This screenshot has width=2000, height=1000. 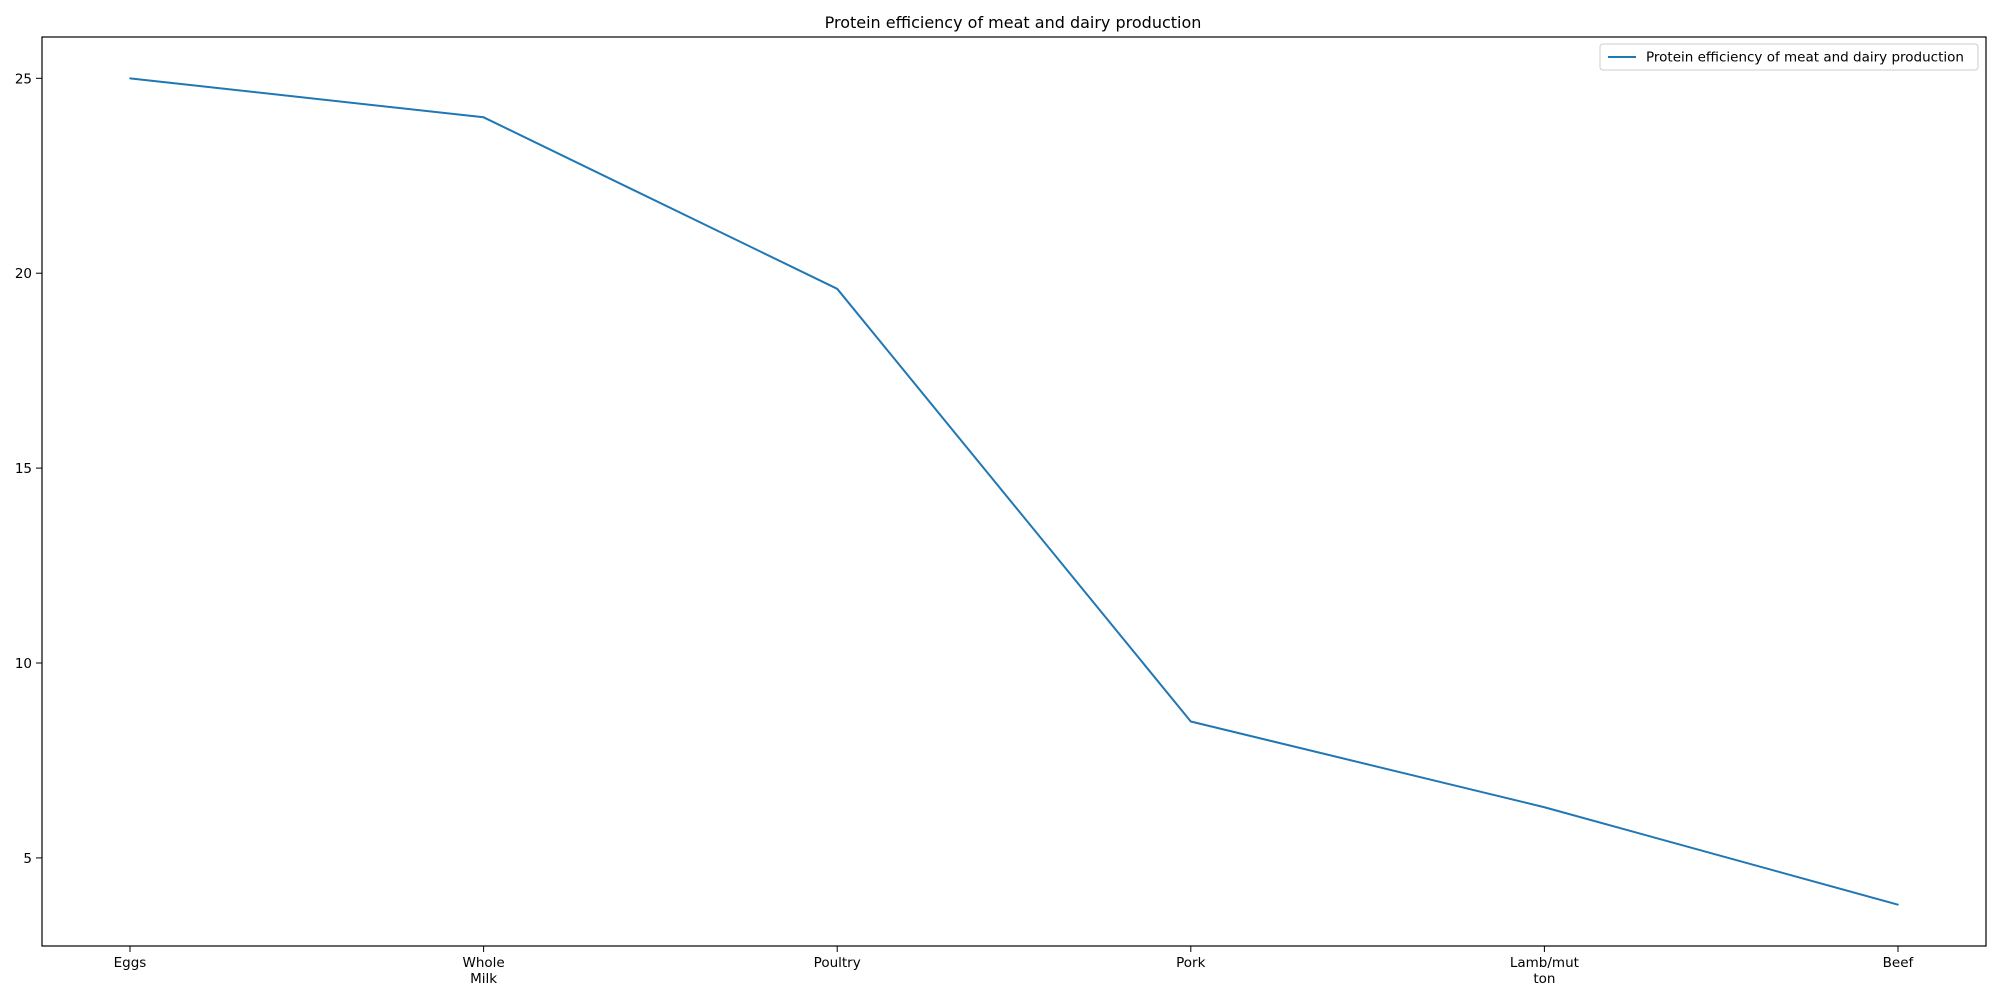 What do you see at coordinates (1544, 979) in the screenshot?
I see `x-tick-label-line: ton` at bounding box center [1544, 979].